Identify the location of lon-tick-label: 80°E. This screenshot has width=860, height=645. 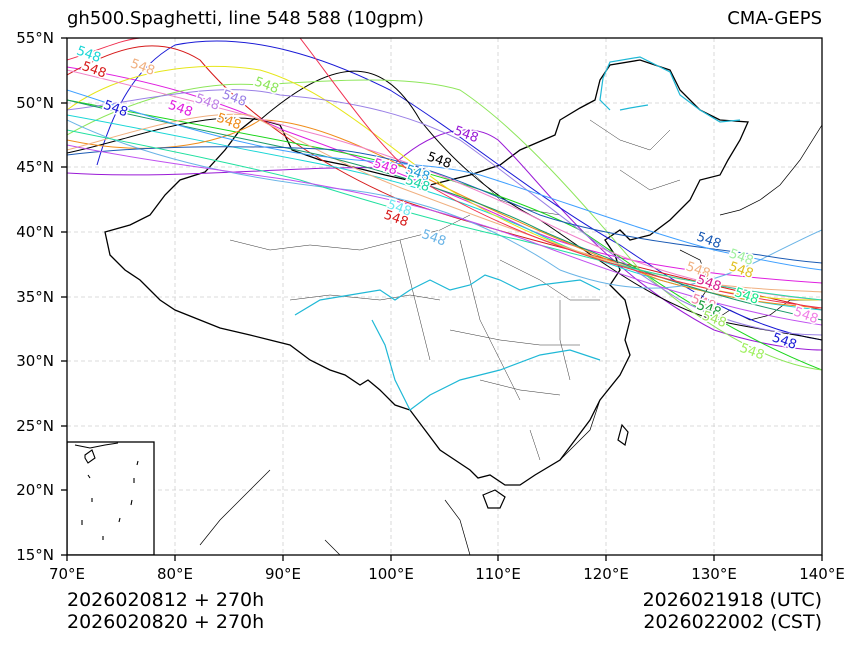
(175, 574).